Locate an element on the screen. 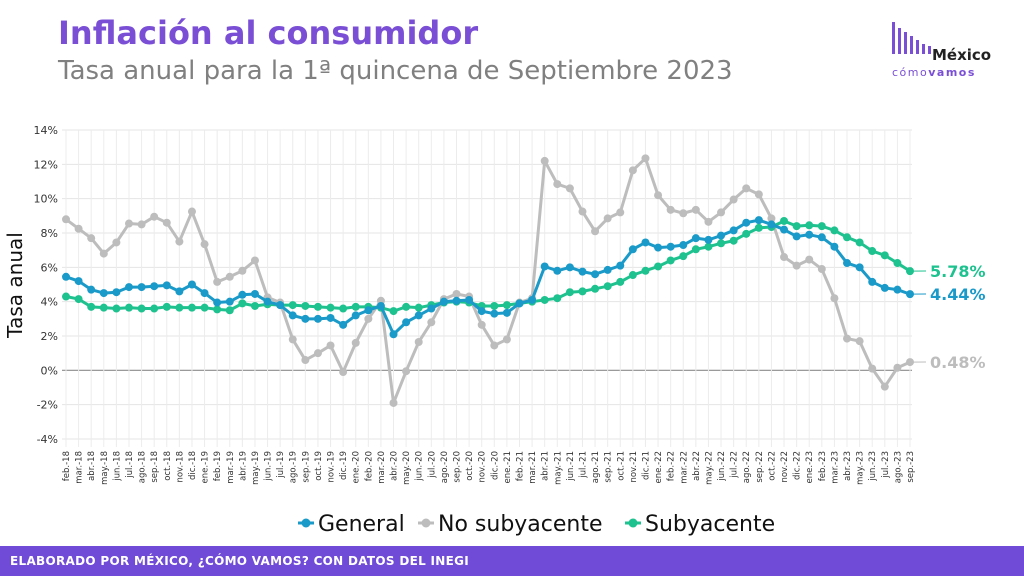  x-tick-label: feb.-18 is located at coordinates (67, 466).